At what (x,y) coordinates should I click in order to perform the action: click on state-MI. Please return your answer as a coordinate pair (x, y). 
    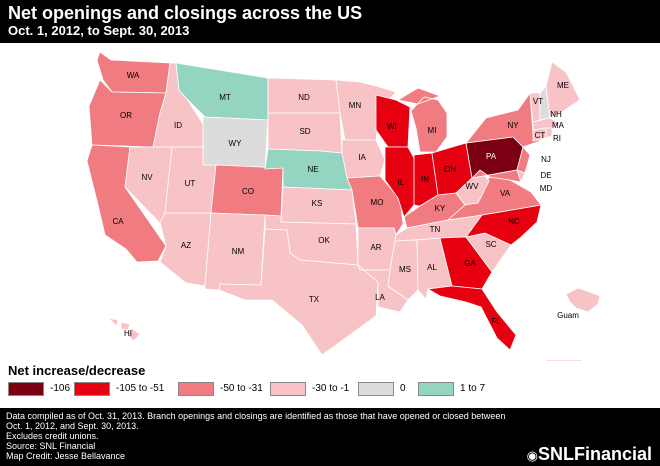
    Looking at the image, I should click on (422, 120).